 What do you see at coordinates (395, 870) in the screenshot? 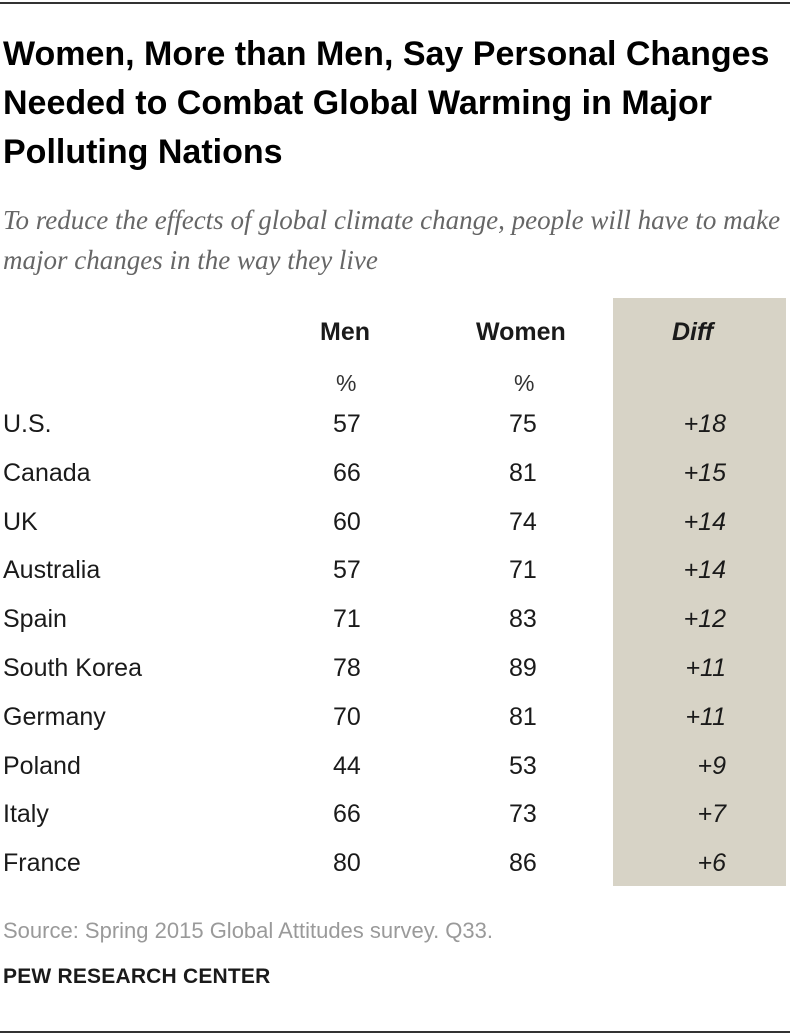
I see `table-row: France 80 86 +6` at bounding box center [395, 870].